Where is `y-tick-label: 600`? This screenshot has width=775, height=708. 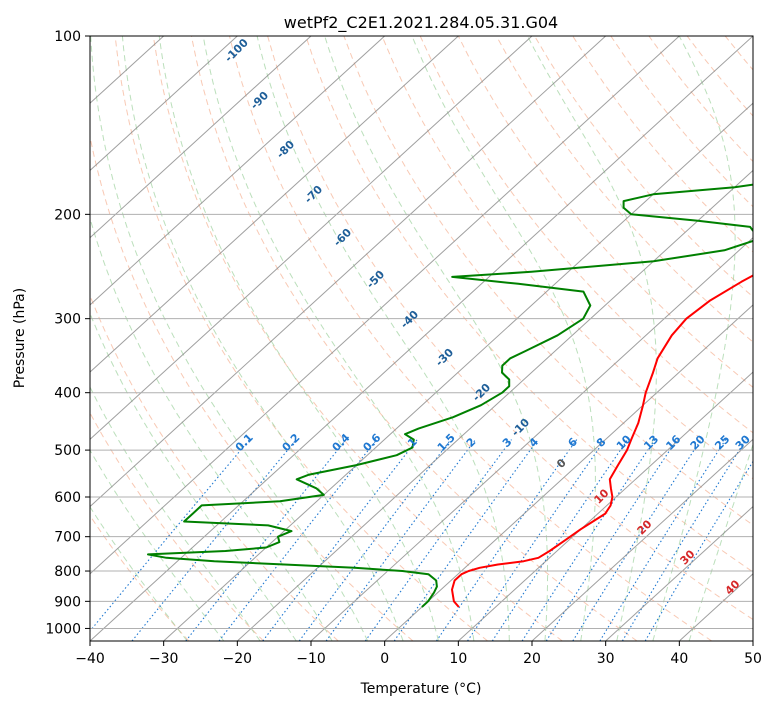 y-tick-label: 600 is located at coordinates (67, 498).